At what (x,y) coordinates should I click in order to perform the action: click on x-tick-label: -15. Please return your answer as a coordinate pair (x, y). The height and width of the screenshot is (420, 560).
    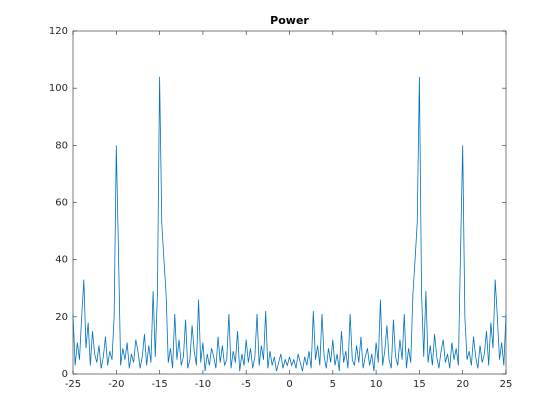
    Looking at the image, I should click on (159, 384).